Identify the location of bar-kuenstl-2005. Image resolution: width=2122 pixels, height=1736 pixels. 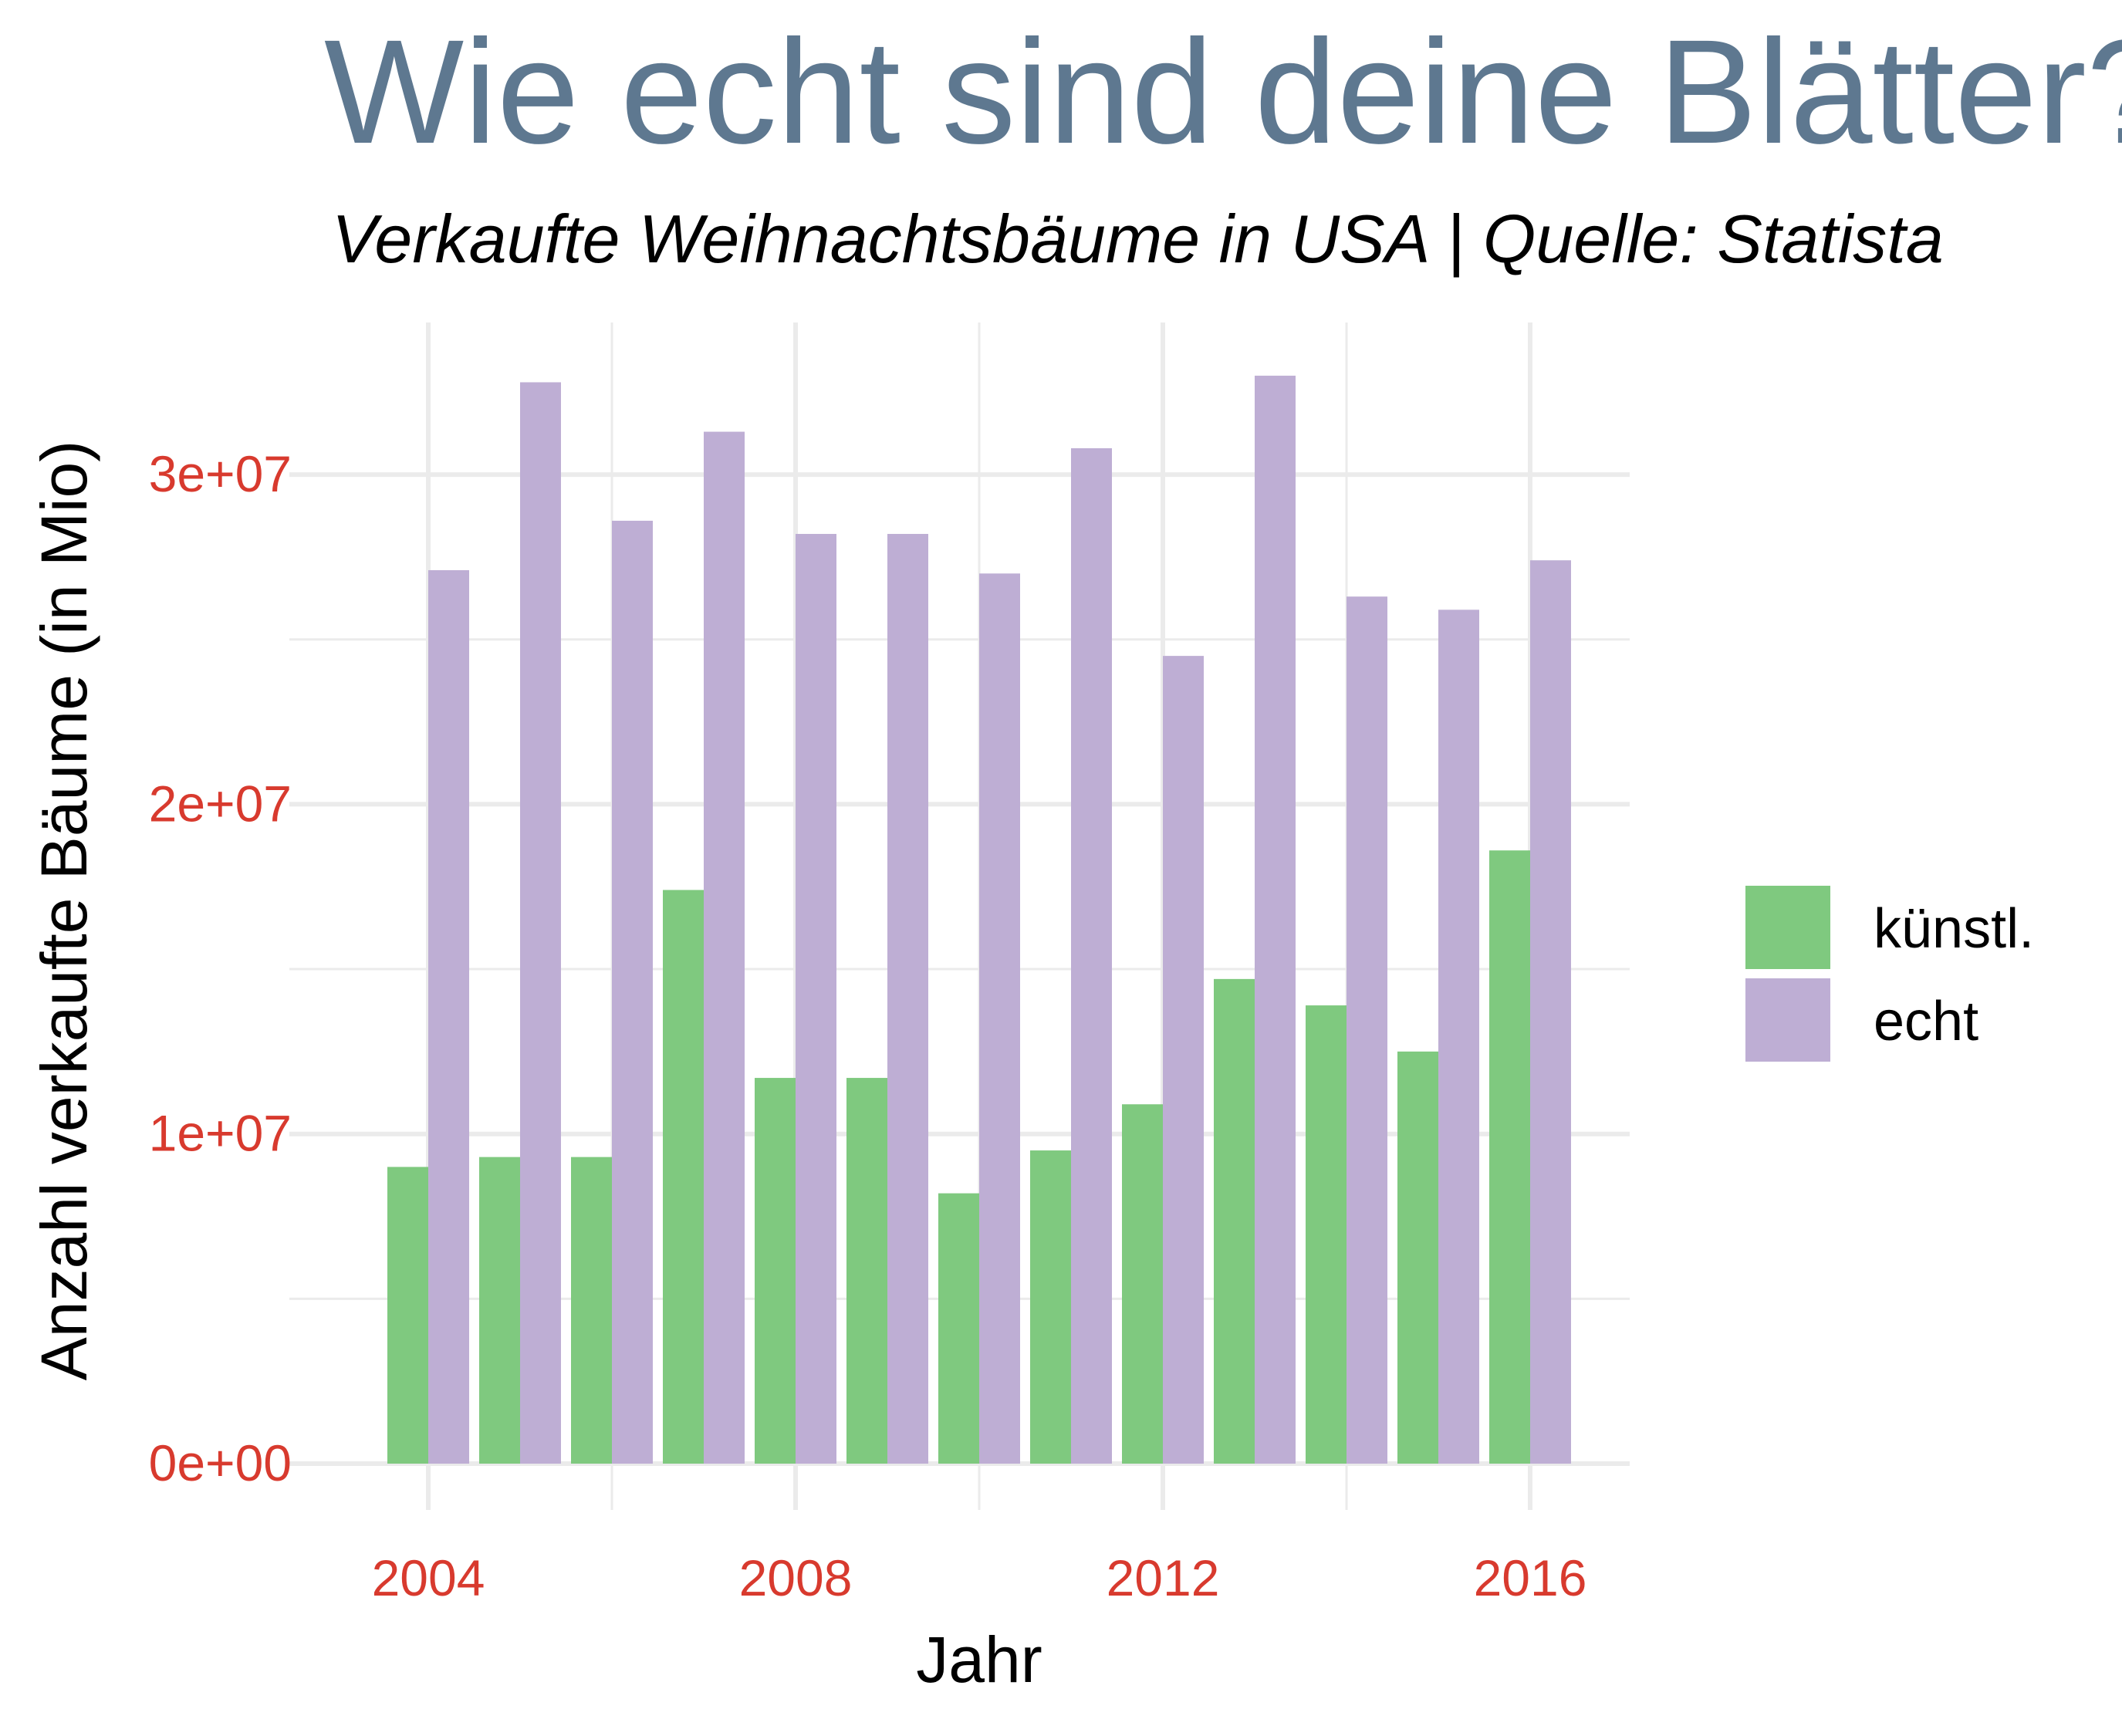
(499, 1310).